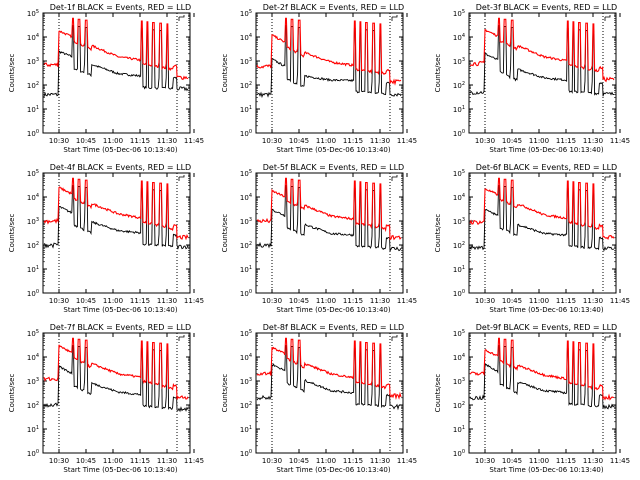 The height and width of the screenshot is (480, 640). What do you see at coordinates (333, 7) in the screenshot?
I see `panel-title: Det-2f BLACK = Events, RED = LLD` at bounding box center [333, 7].